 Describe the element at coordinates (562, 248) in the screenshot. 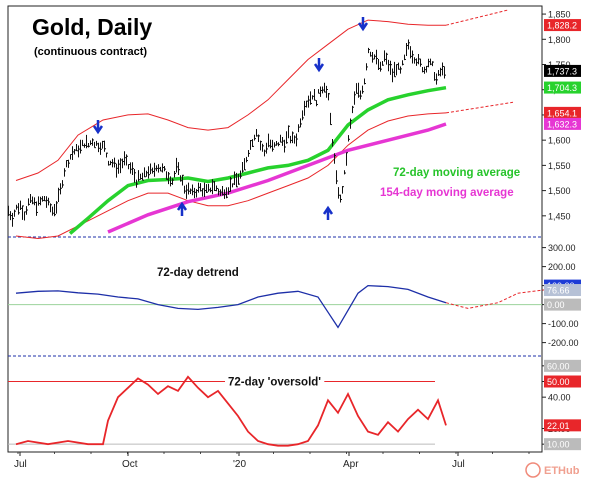

I see `y-tick-label: 300.00` at that location.